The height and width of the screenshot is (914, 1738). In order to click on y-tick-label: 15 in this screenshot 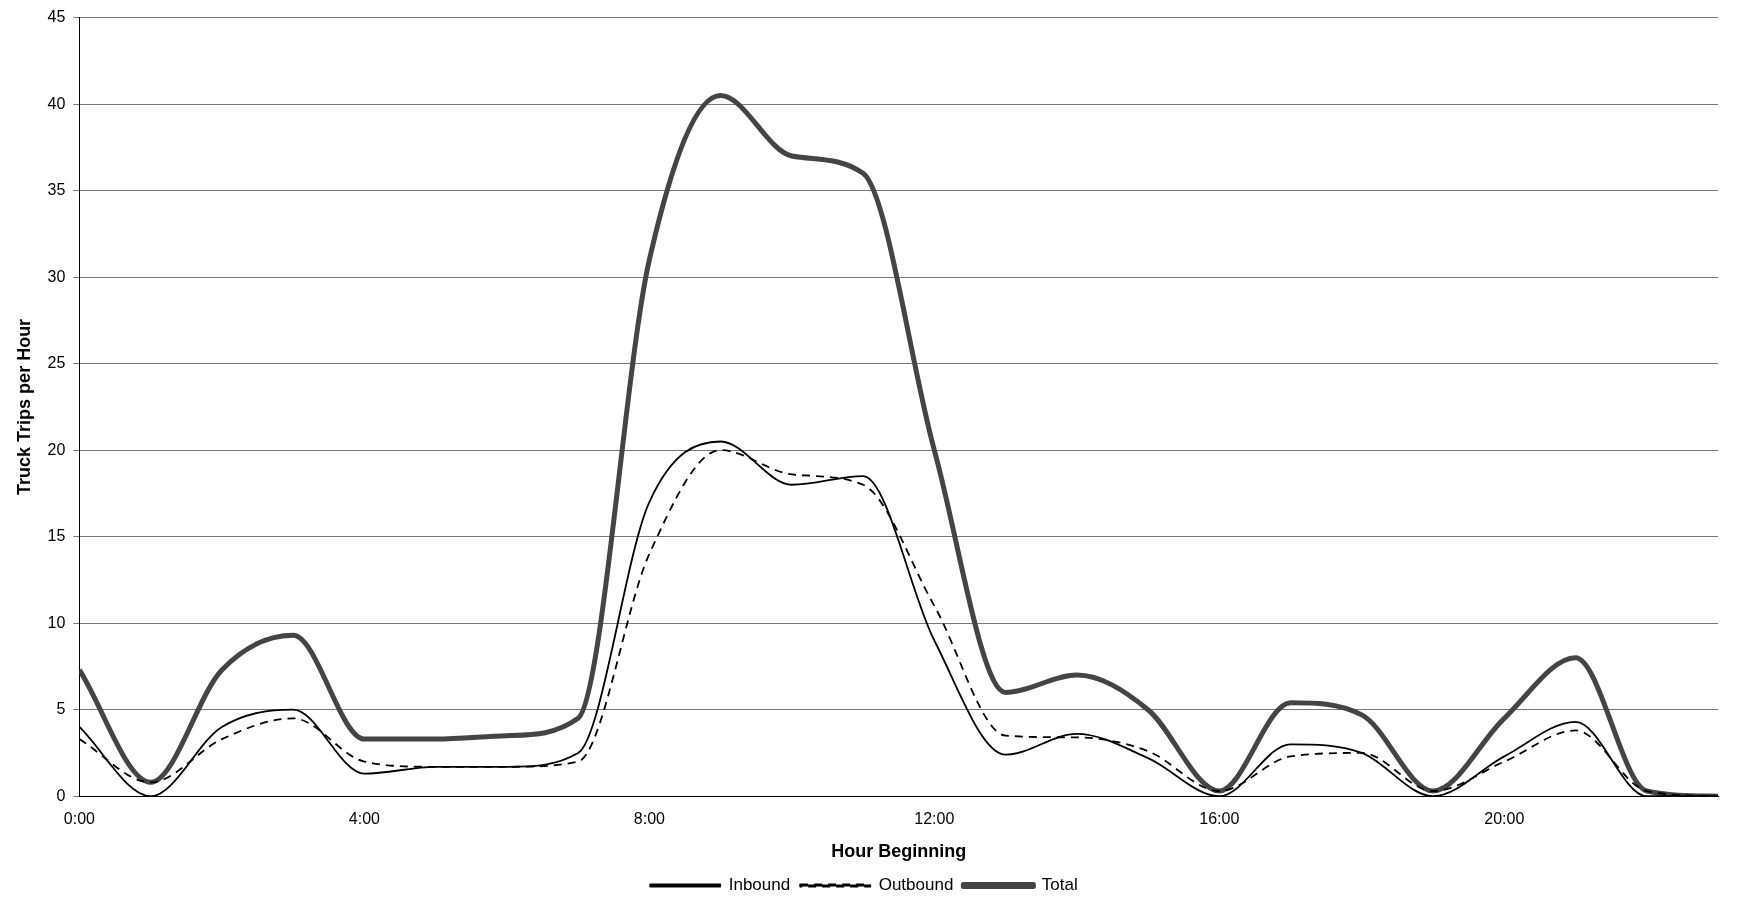, I will do `click(56, 536)`.